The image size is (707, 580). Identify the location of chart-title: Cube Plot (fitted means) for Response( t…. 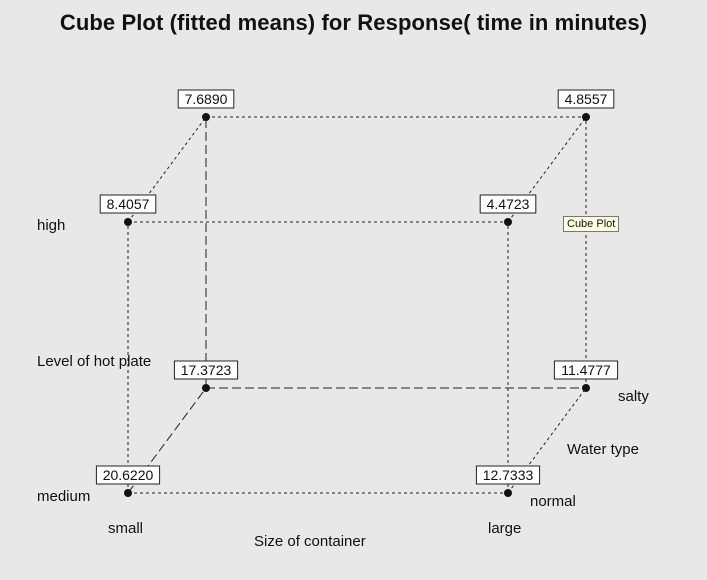
(353, 22).